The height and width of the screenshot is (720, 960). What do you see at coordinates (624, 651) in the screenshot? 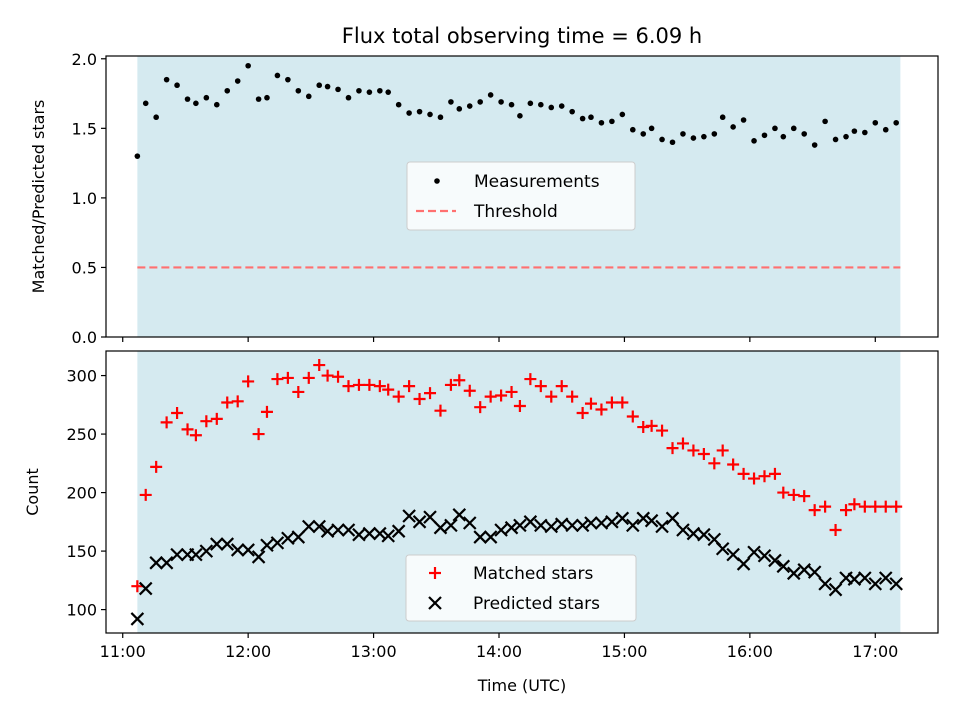
I see `x-tick-label: 15:00` at bounding box center [624, 651].